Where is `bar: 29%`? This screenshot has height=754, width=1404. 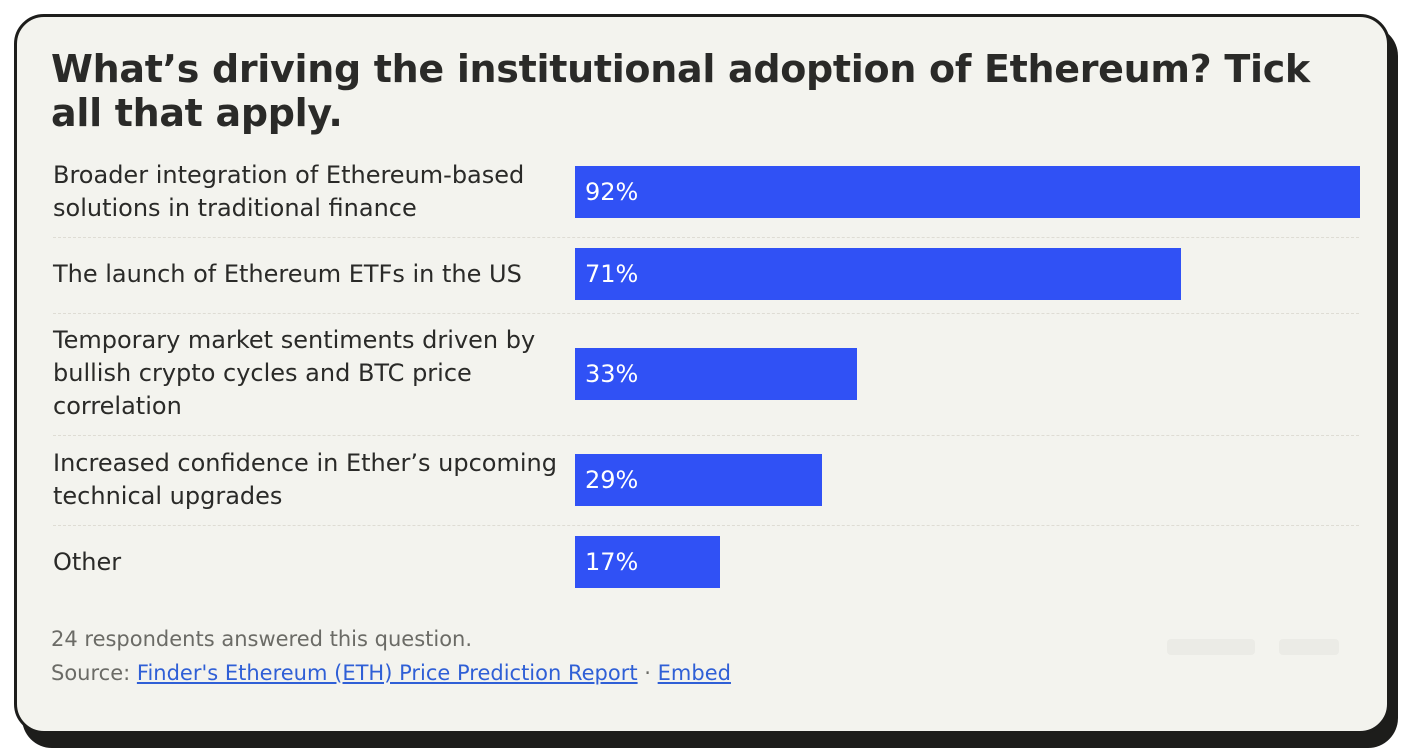 bar: 29% is located at coordinates (698, 480).